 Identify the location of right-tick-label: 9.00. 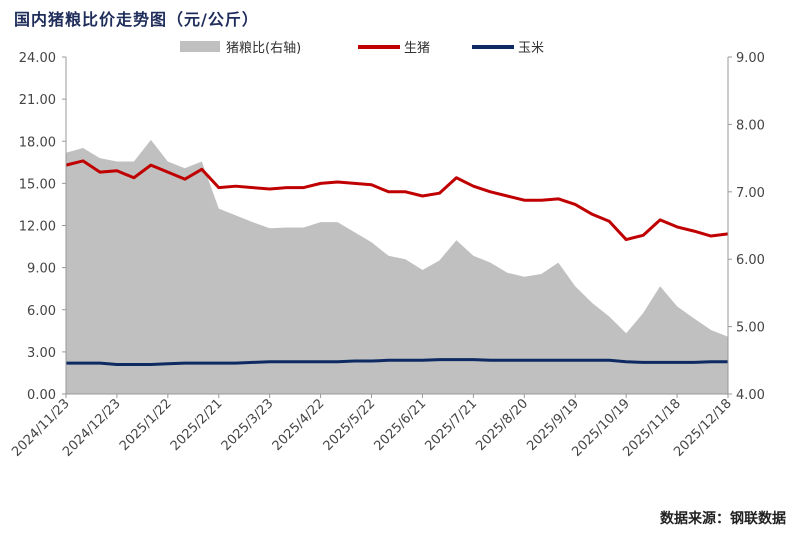
(750, 58).